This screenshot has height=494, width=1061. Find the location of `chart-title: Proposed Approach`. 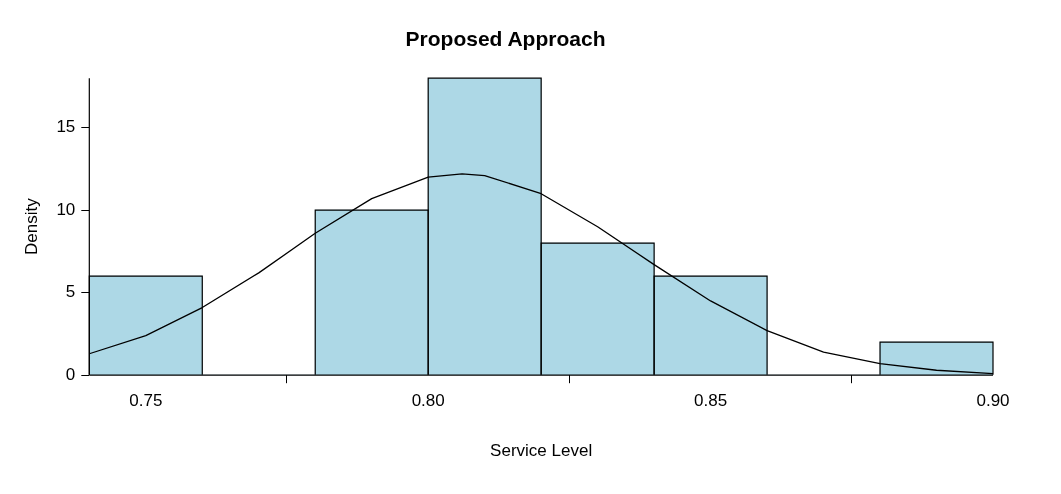

chart-title: Proposed Approach is located at coordinates (505, 39).